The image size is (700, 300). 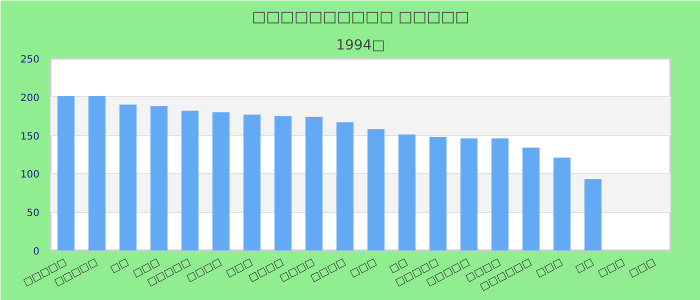 What do you see at coordinates (36, 252) in the screenshot?
I see `y-tick-label: 0` at bounding box center [36, 252].